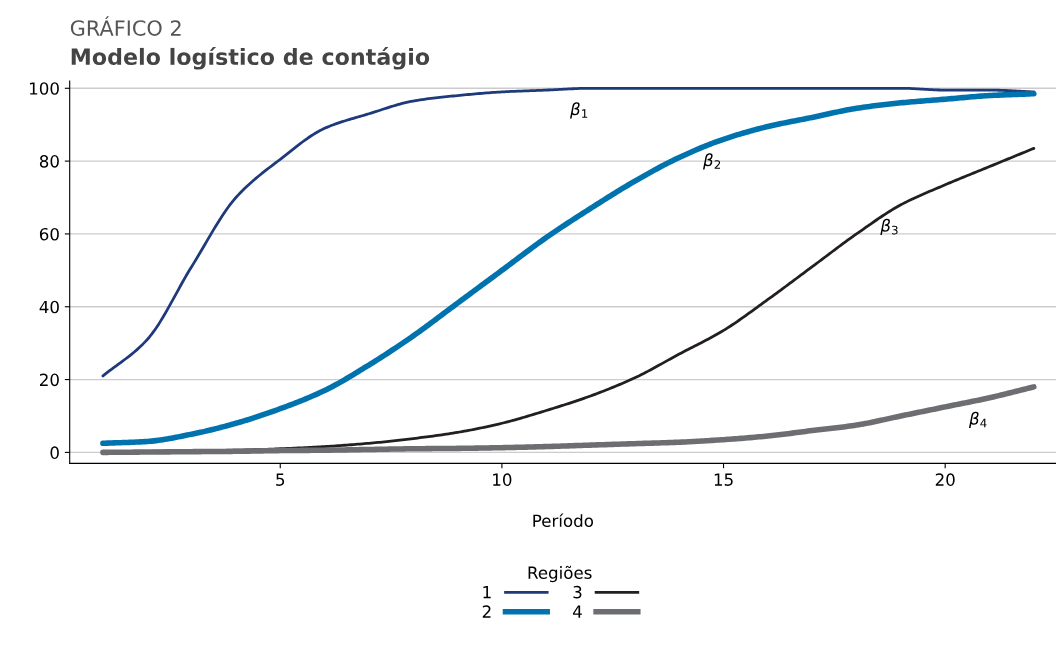 This screenshot has height=648, width=1056. What do you see at coordinates (49, 234) in the screenshot?
I see `y-tick-label: 60` at bounding box center [49, 234].